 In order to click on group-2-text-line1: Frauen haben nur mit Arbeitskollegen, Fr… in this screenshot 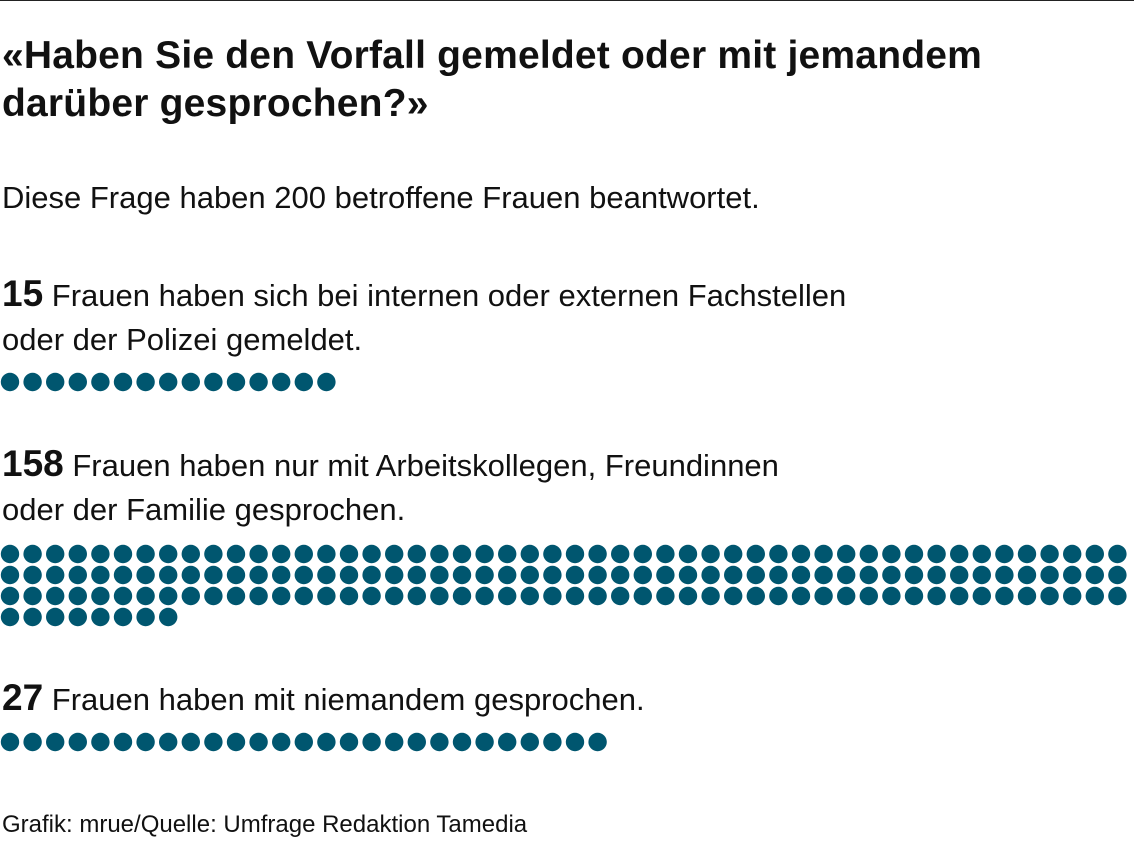, I will do `click(425, 465)`.